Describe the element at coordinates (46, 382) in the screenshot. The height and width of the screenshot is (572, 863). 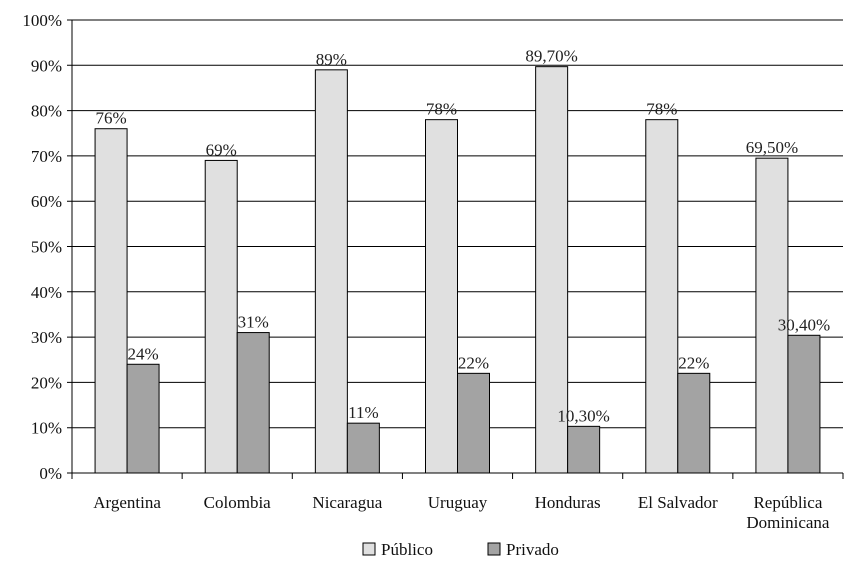
I see `y-tick-label: 20%` at that location.